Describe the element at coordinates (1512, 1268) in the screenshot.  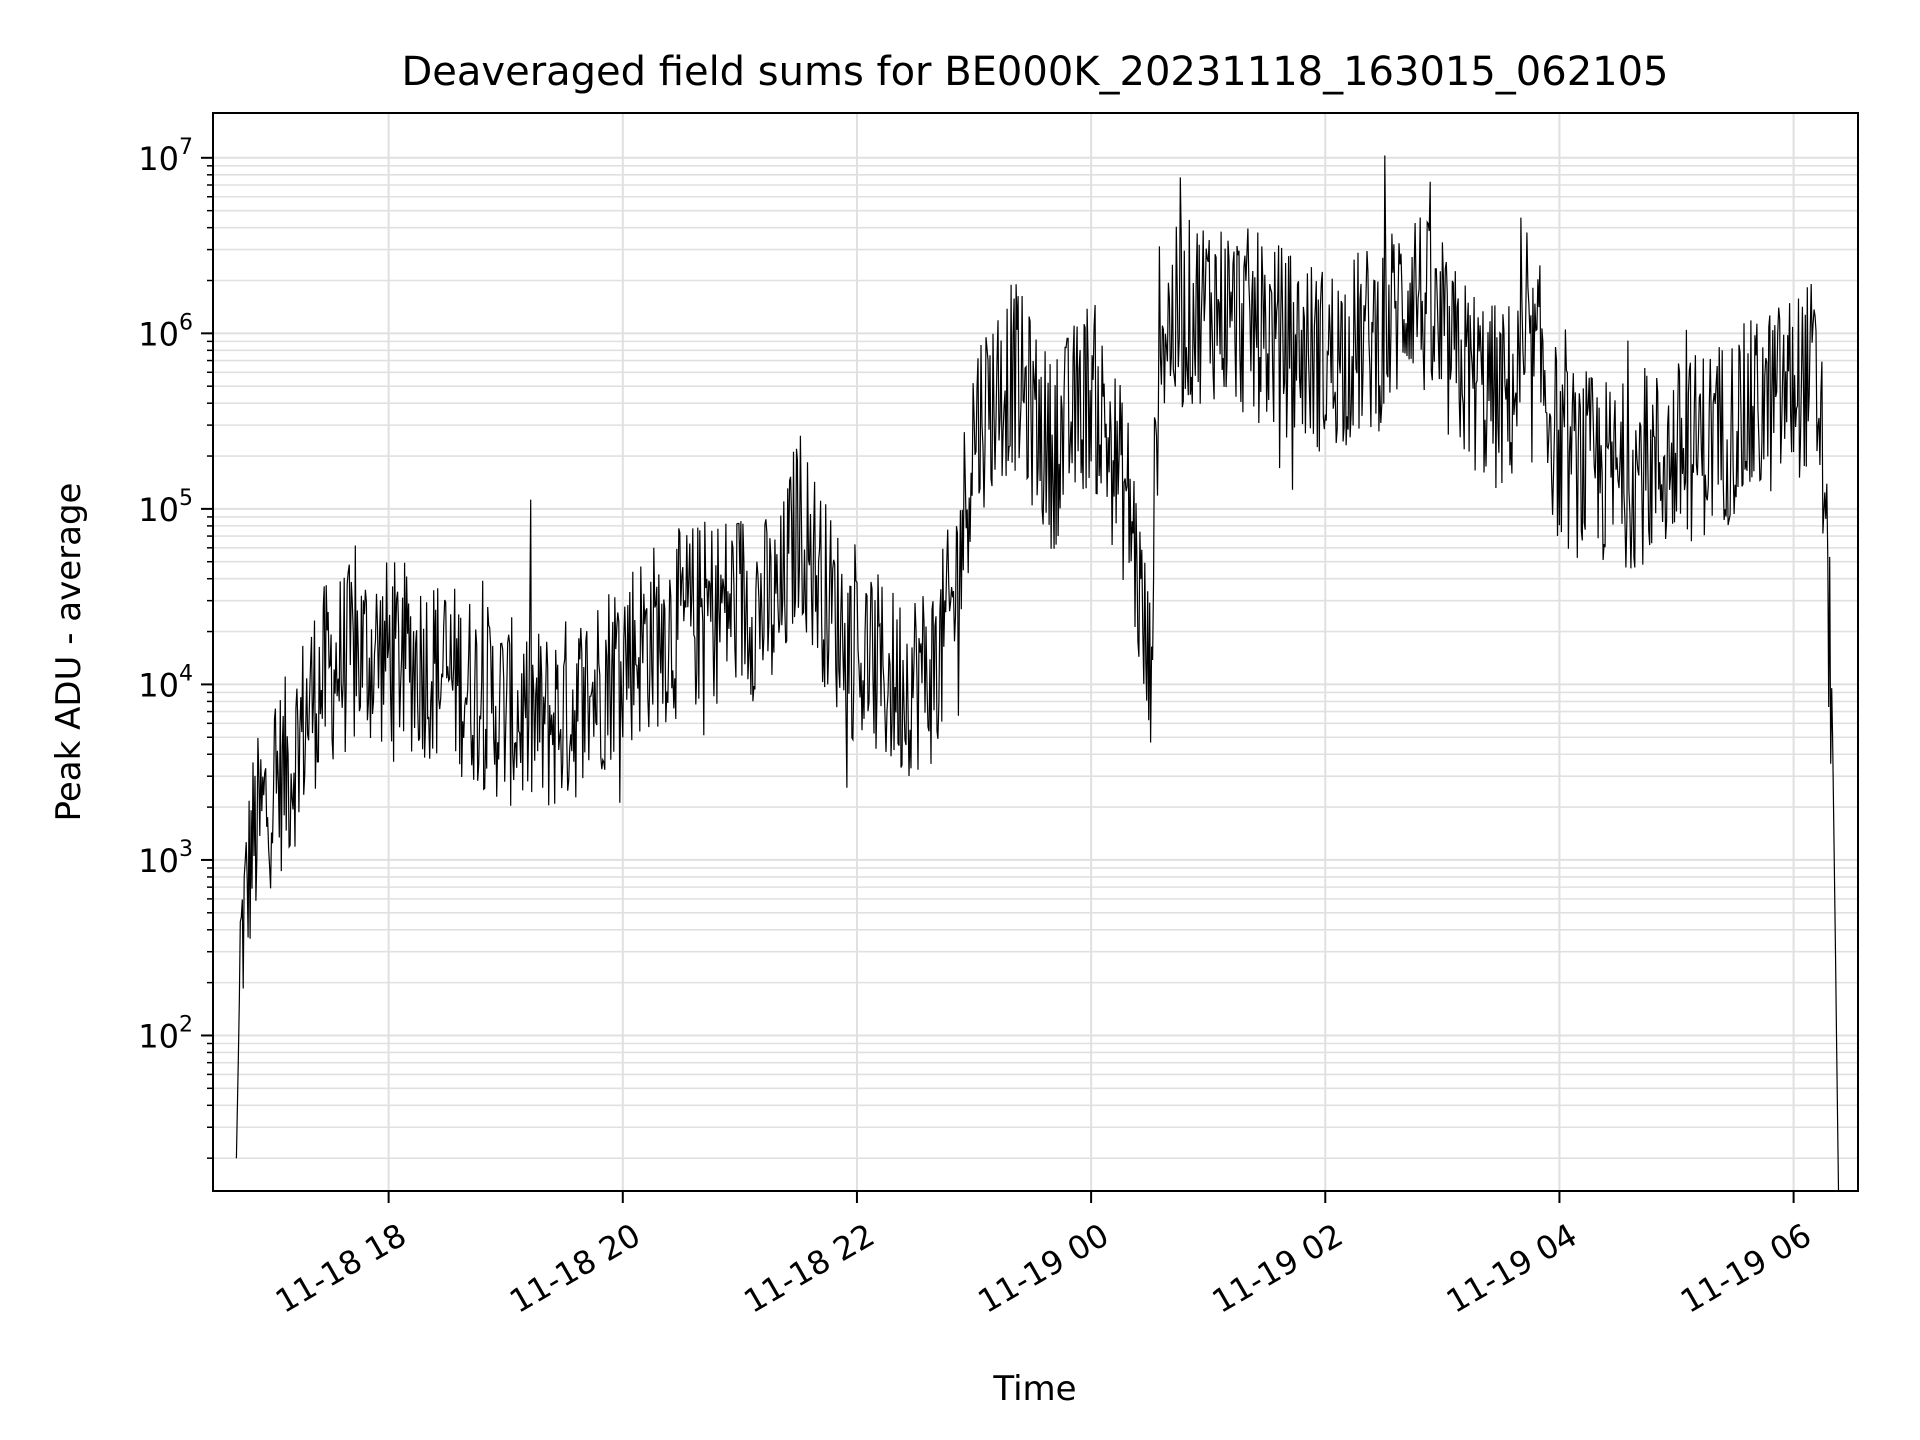
I see `x-tick-label: 11-19 04` at that location.